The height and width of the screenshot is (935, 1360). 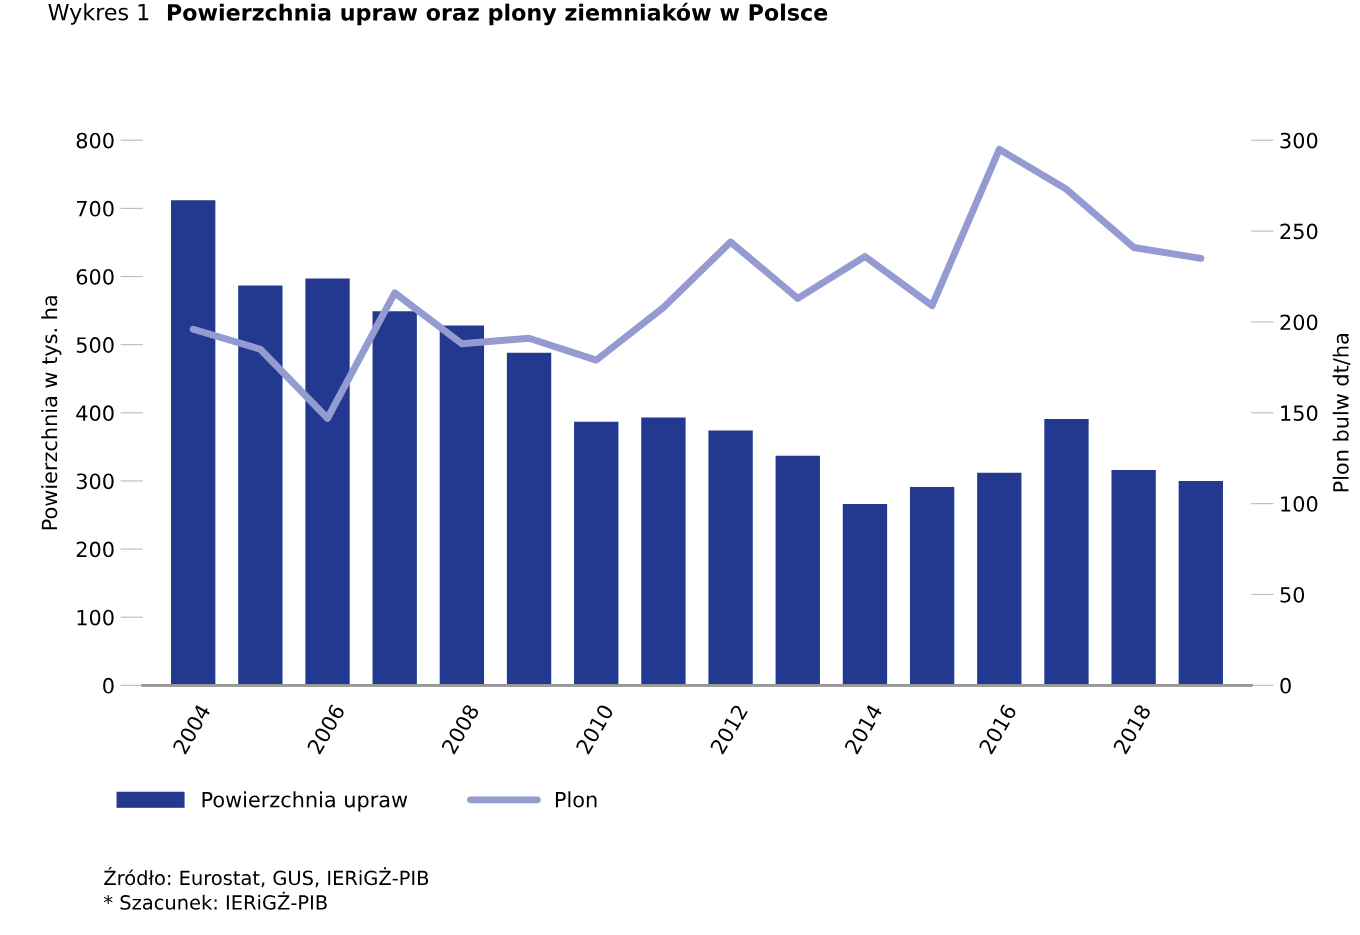 I want to click on text: Źródło: Eurostat, GUS, IERiGŻ-PIB, so click(x=266, y=877).